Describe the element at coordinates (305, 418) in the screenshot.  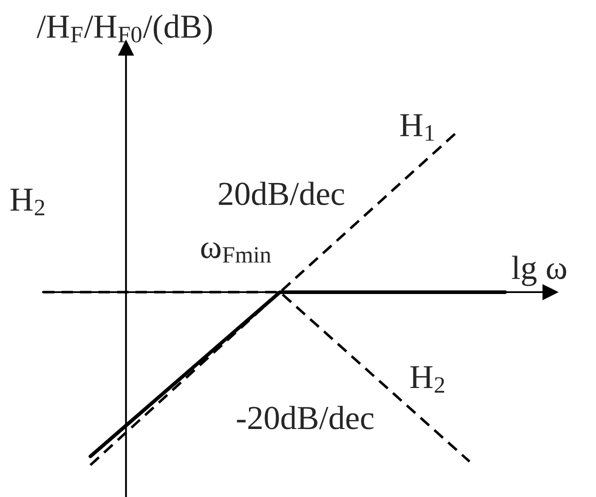
I see `annotation: -20dB/dec` at that location.